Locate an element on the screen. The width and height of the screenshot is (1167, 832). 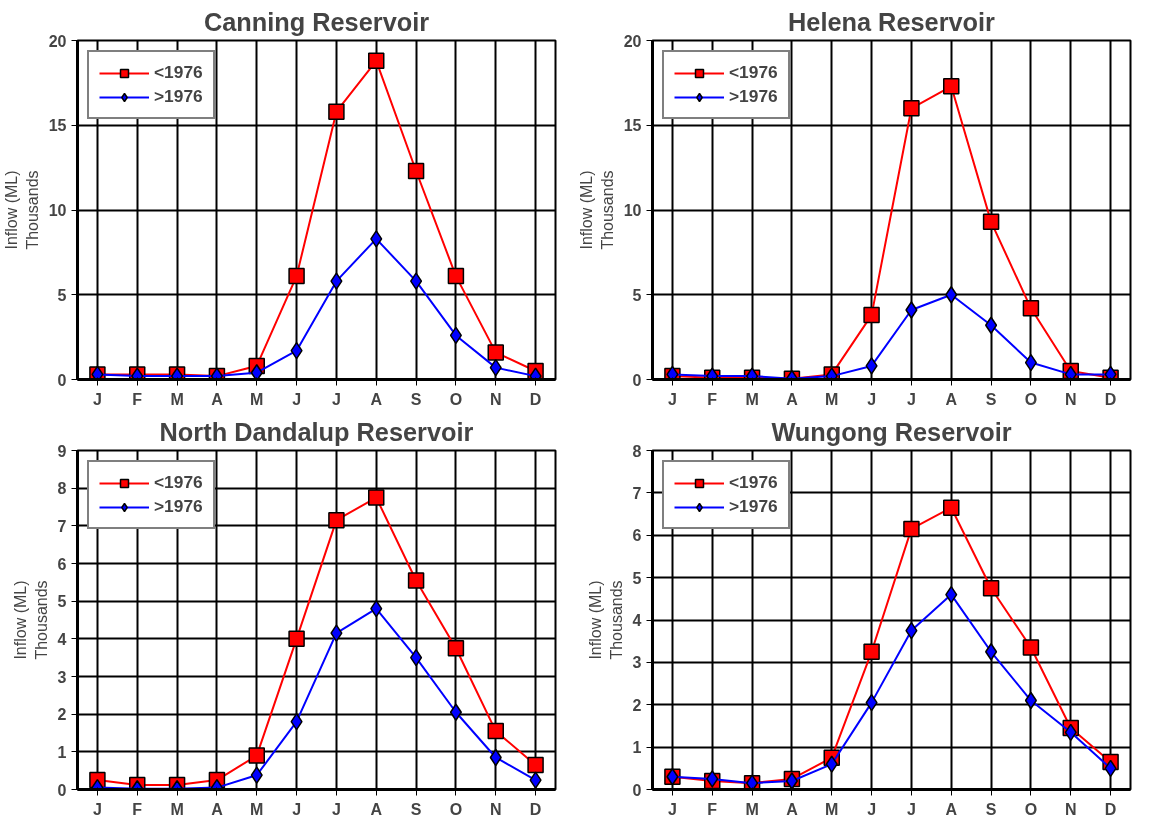
chart-title: Wungong Reservoir is located at coordinates (891, 431).